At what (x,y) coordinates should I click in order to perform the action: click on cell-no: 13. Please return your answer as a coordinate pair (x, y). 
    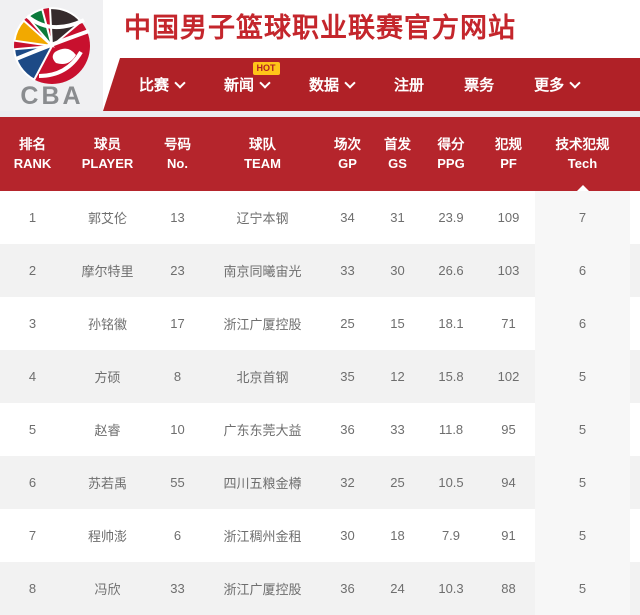
    Looking at the image, I should click on (177, 217).